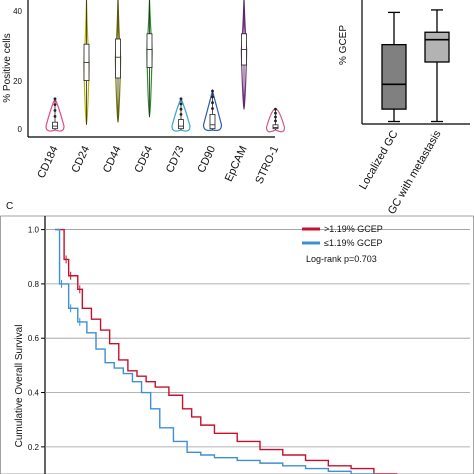 Image resolution: width=474 pixels, height=474 pixels. What do you see at coordinates (9, 206) in the screenshot?
I see `panel-label-c: C` at bounding box center [9, 206].